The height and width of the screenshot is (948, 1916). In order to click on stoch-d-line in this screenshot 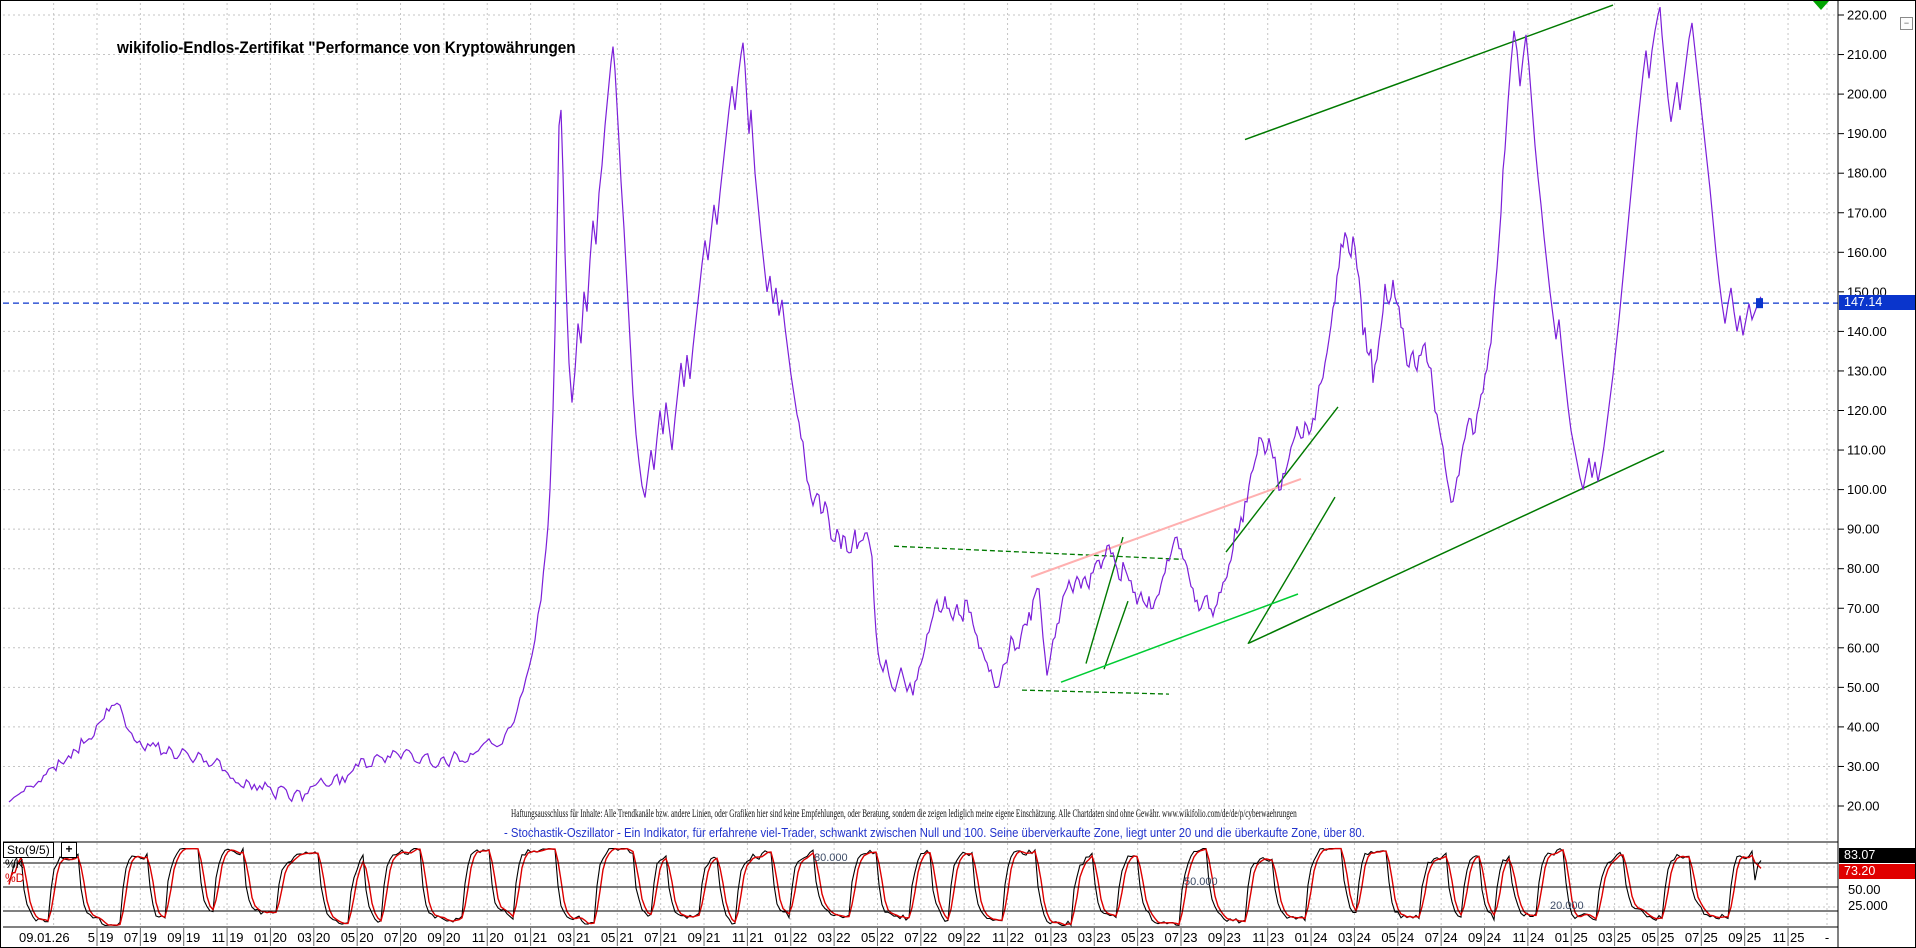, I will do `click(885, 886)`.